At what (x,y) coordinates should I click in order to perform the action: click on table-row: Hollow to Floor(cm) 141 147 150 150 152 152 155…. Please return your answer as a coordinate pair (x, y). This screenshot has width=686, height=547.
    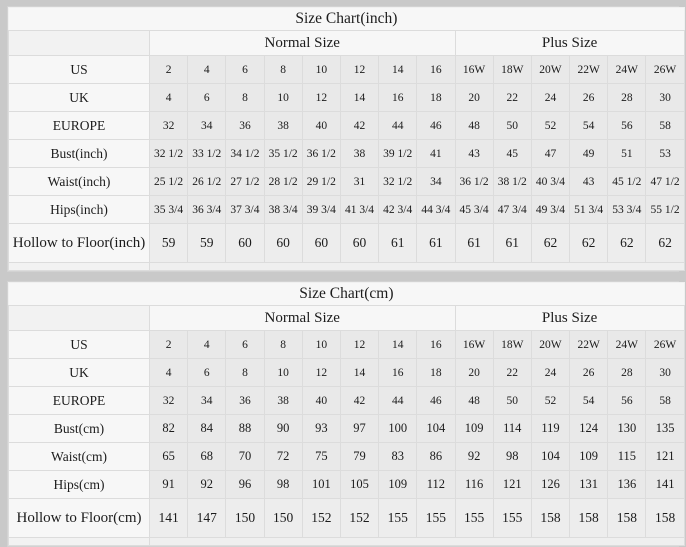
    Looking at the image, I should click on (346, 518).